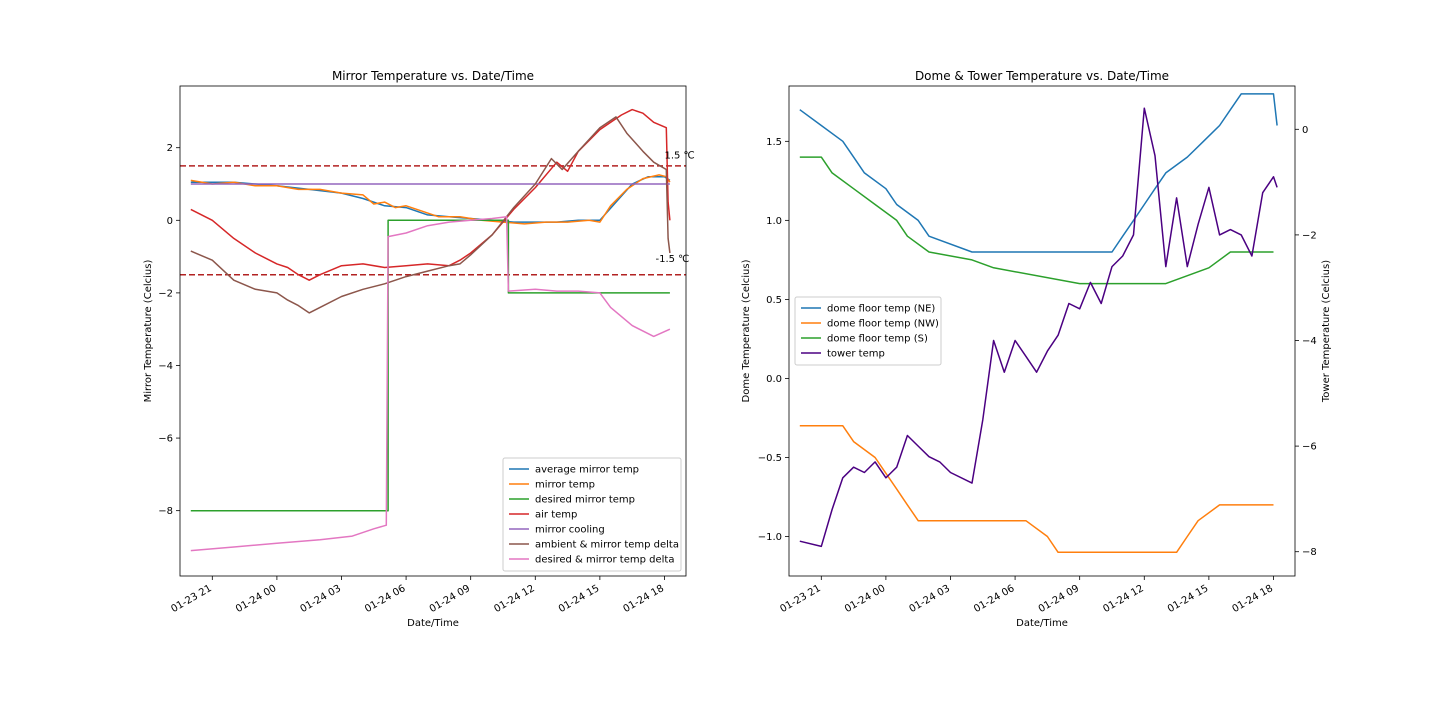  Describe the element at coordinates (1309, 341) in the screenshot. I see `y2-tick-label: −4` at that location.